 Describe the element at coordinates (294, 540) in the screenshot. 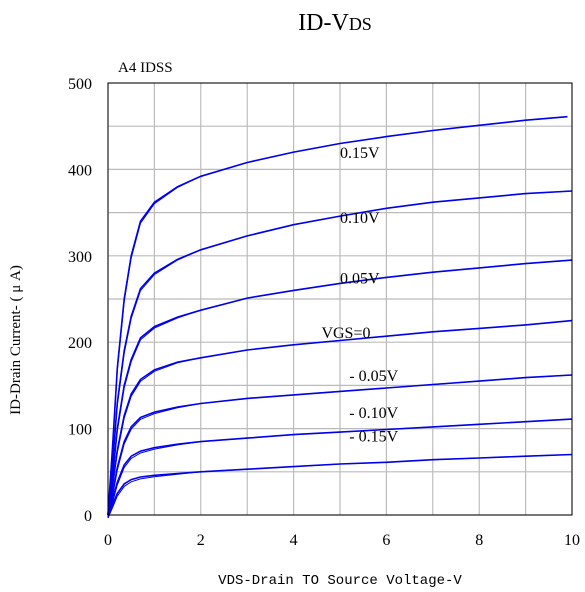

I see `x-tick-label: 4` at that location.